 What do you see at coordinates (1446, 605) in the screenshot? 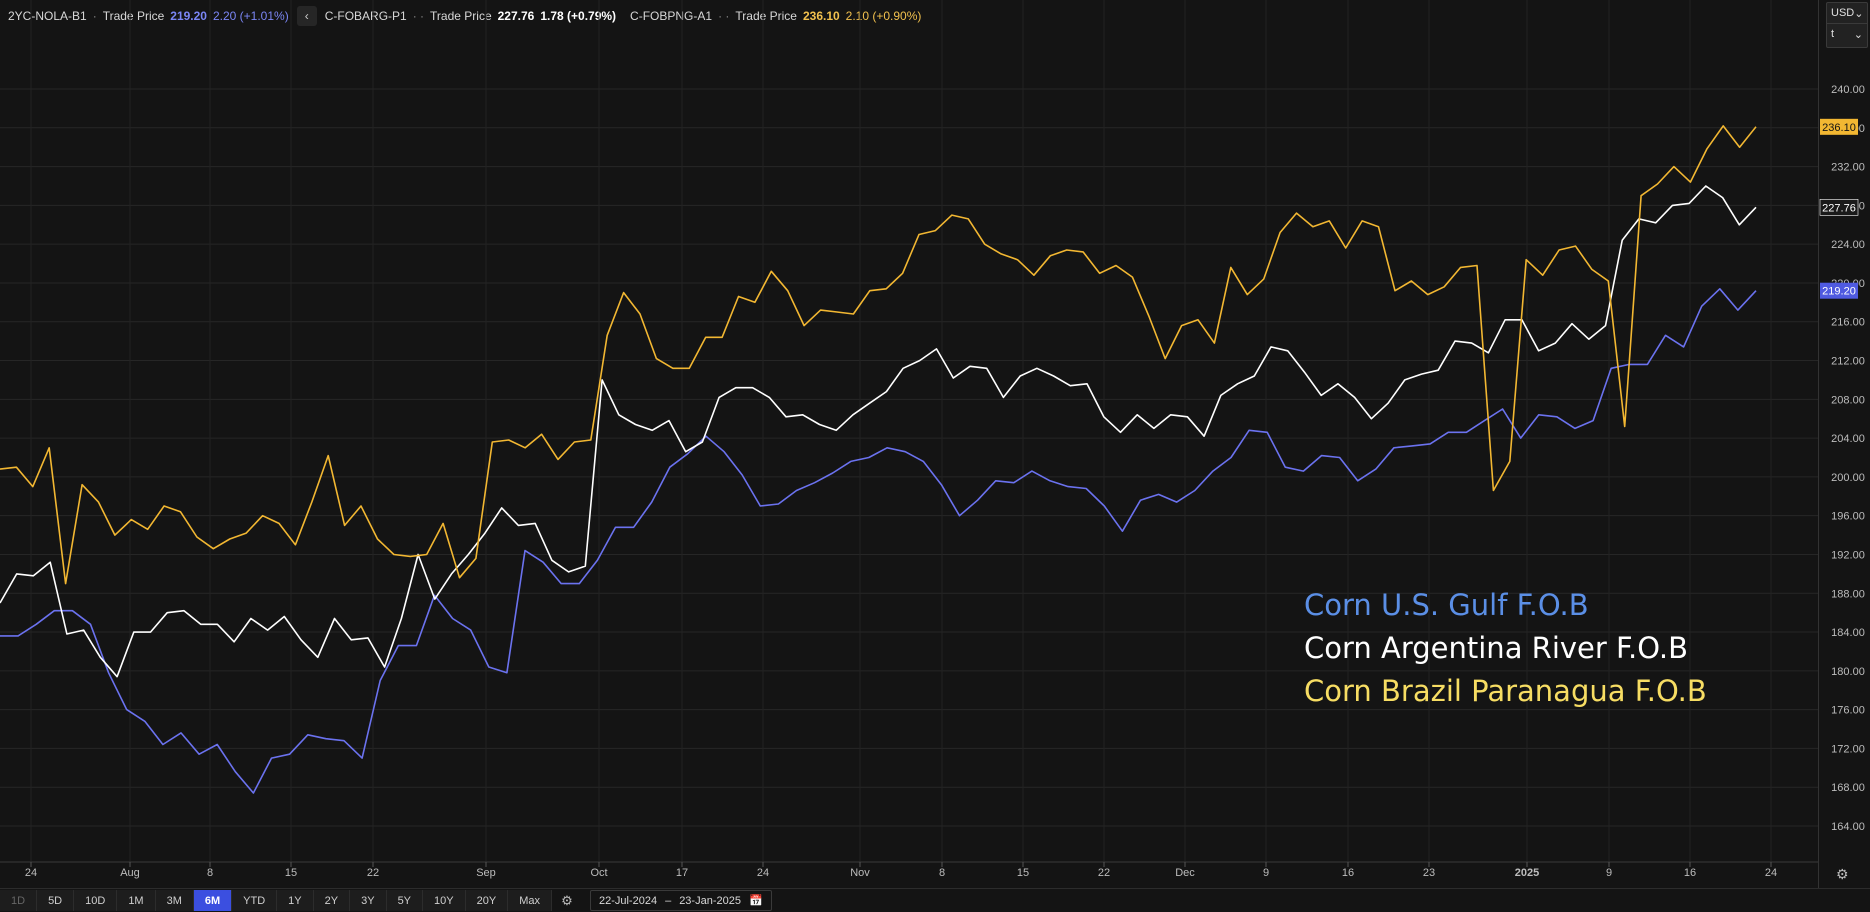
I see `annotation-us-gulf: Corn U.S. Gulf F.O.B` at bounding box center [1446, 605].